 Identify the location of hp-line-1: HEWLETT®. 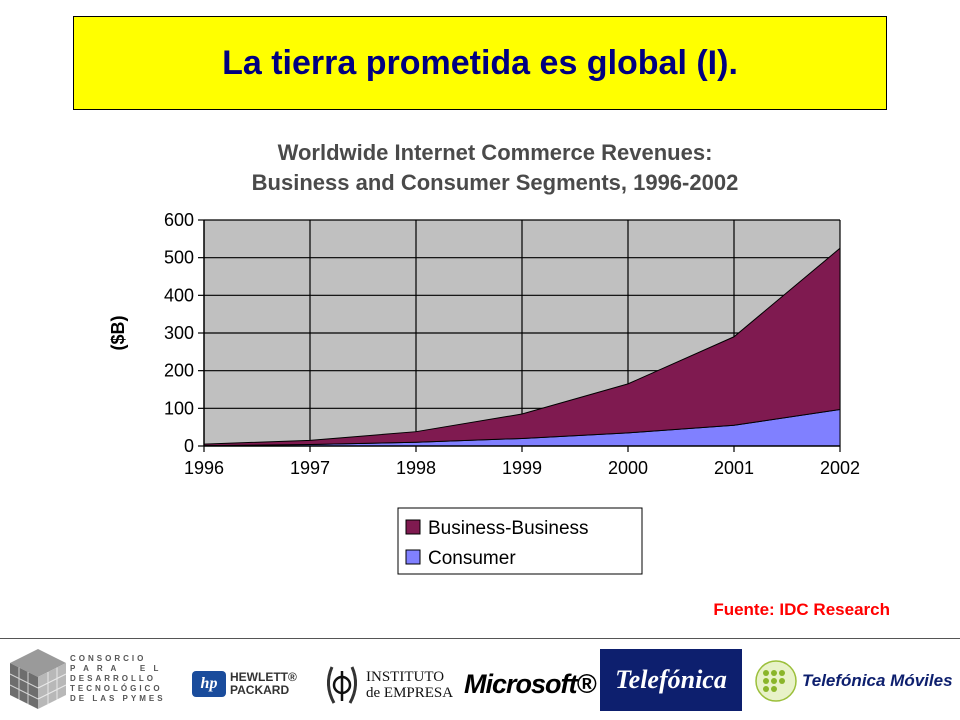
(263, 677).